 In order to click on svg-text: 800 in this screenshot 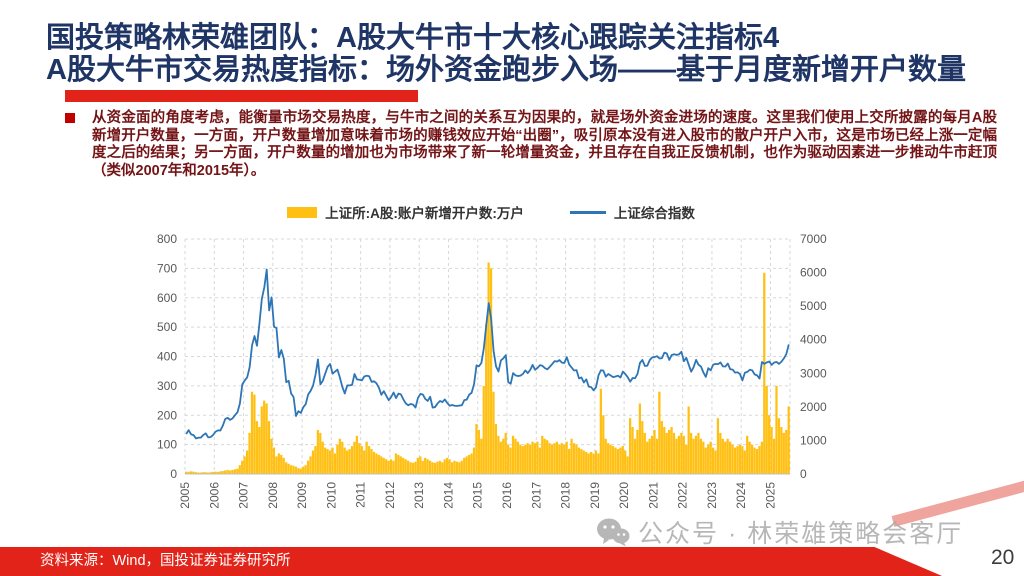, I will do `click(167, 239)`.